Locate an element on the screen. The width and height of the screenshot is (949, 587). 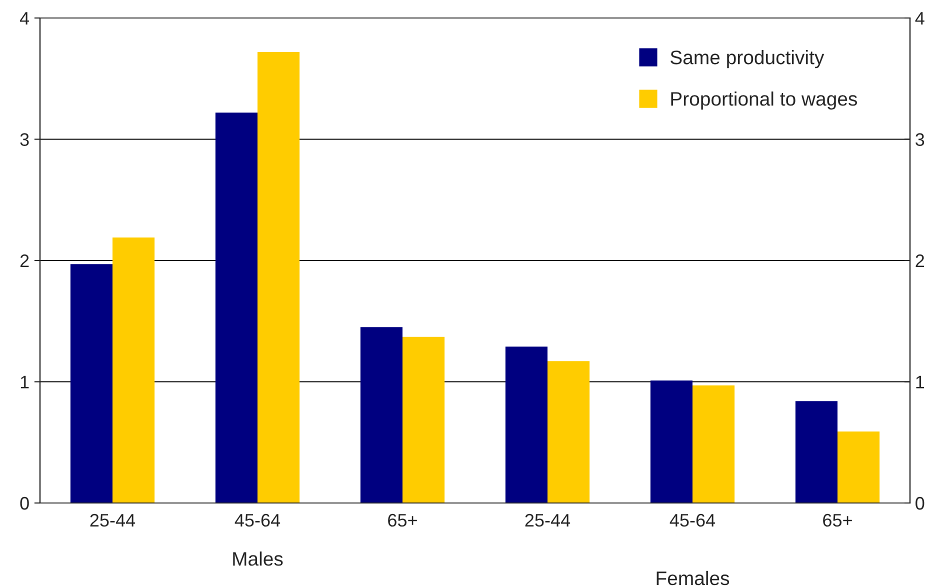
y2-tick-label: 1 is located at coordinates (920, 382).